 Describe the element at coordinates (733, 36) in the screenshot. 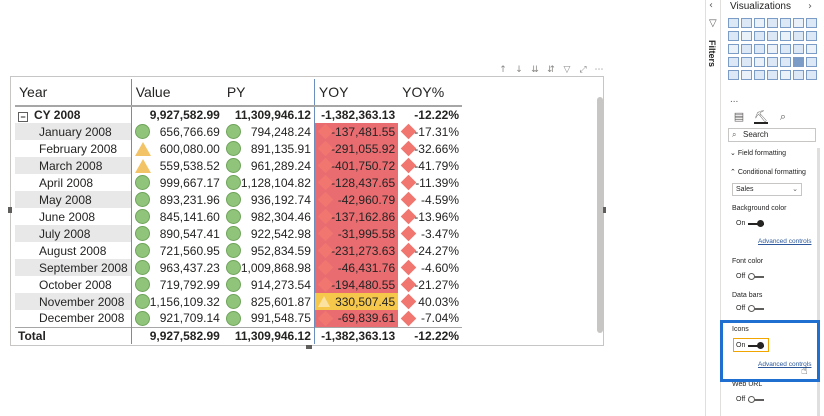

I see `area-chart-icon` at that location.